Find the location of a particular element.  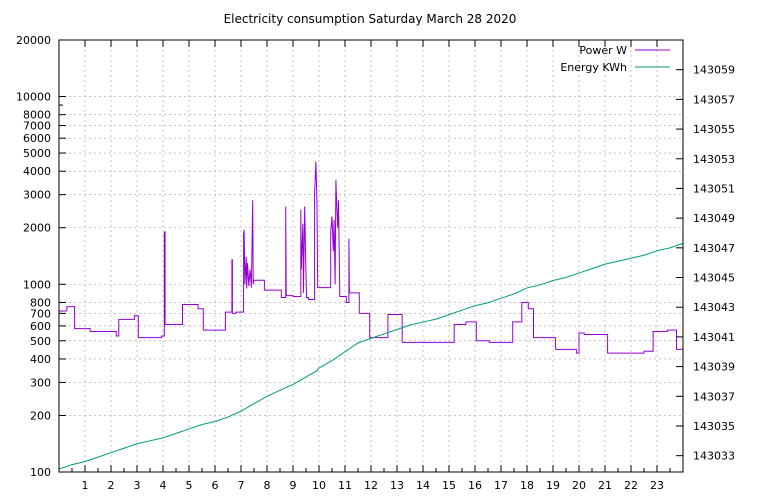

left-tick-label: 7000 is located at coordinates (37, 126).